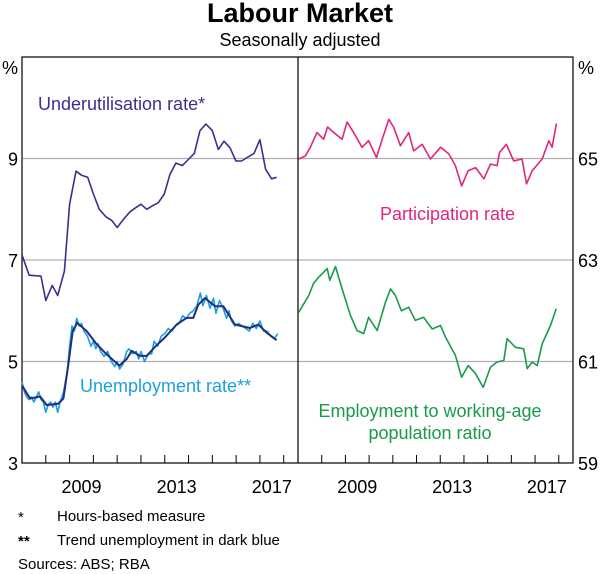 The image size is (600, 574). I want to click on footnote-mark: **, so click(24, 541).